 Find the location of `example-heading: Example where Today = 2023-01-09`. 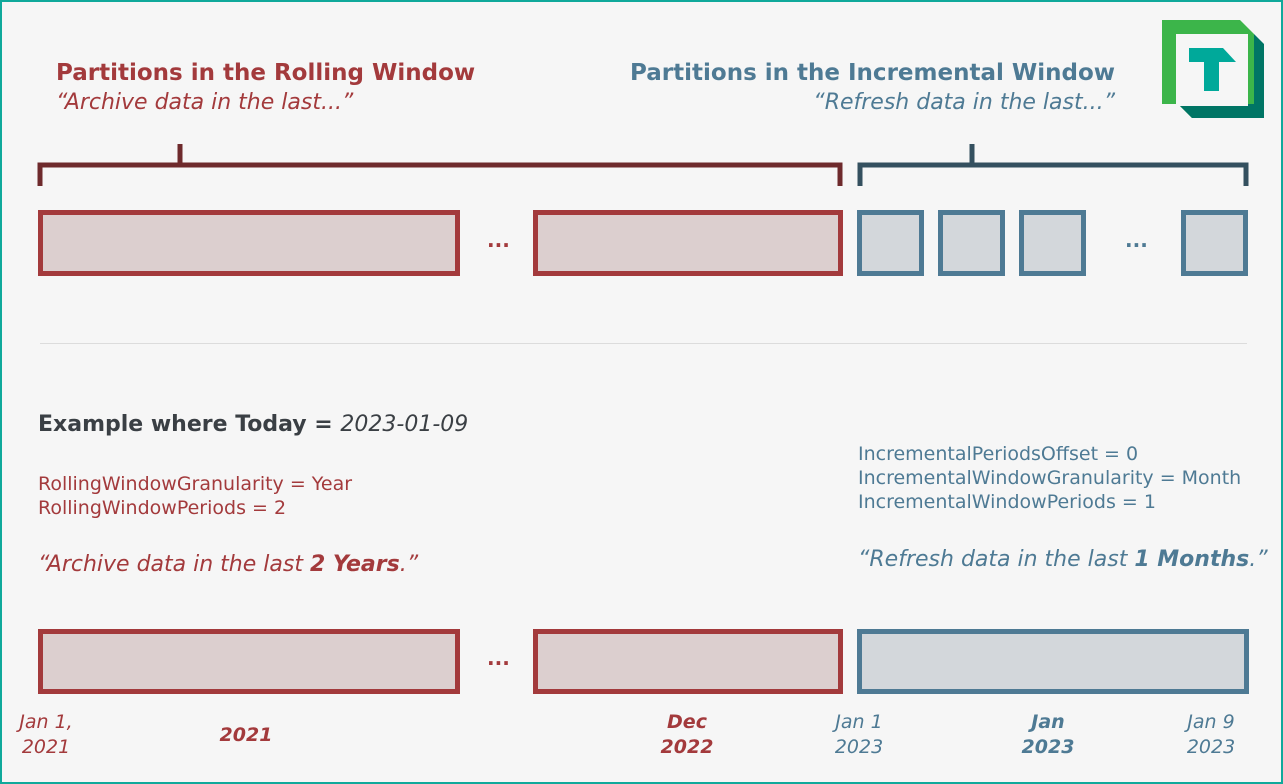

example-heading: Example where Today = 2023-01-09 is located at coordinates (253, 424).